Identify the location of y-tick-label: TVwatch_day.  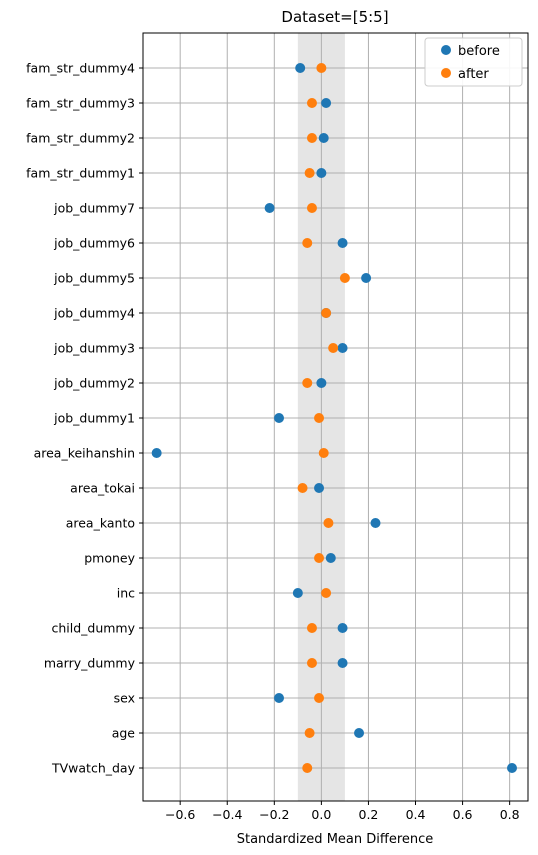
(93, 768).